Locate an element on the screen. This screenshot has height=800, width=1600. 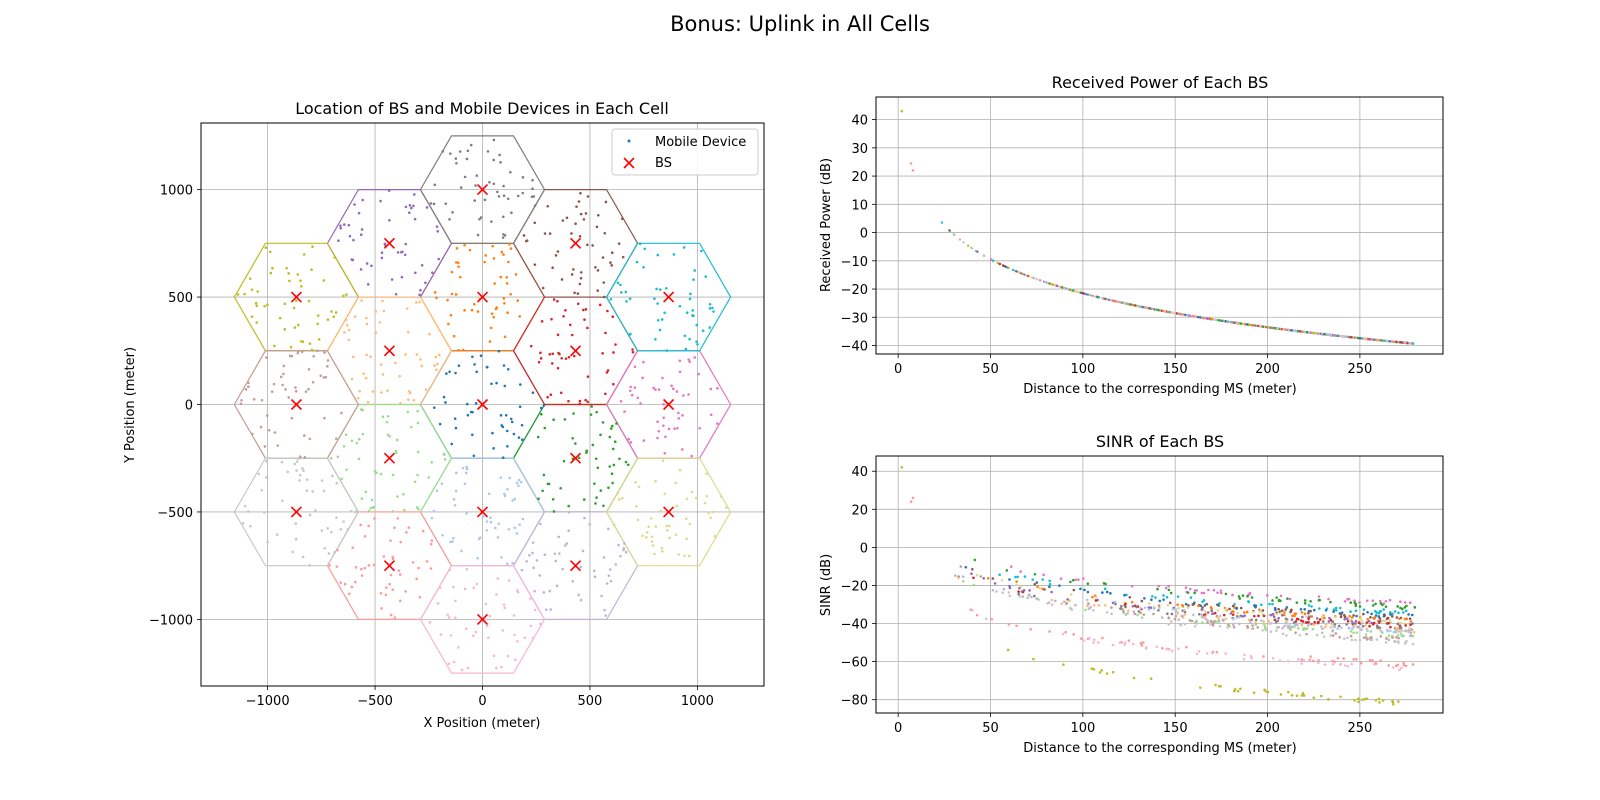
map-ytick-label: −500 is located at coordinates (175, 513).